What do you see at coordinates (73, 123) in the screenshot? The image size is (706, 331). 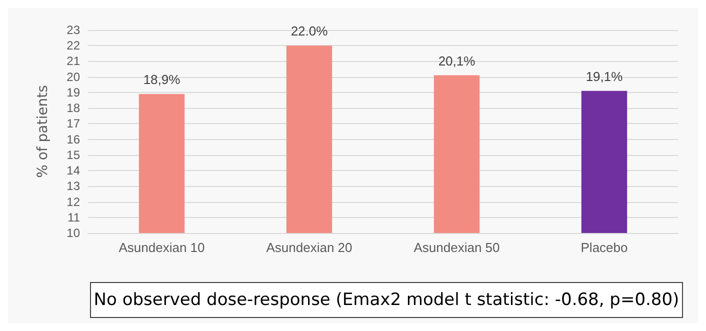 I see `y-tick-label: 17` at bounding box center [73, 123].